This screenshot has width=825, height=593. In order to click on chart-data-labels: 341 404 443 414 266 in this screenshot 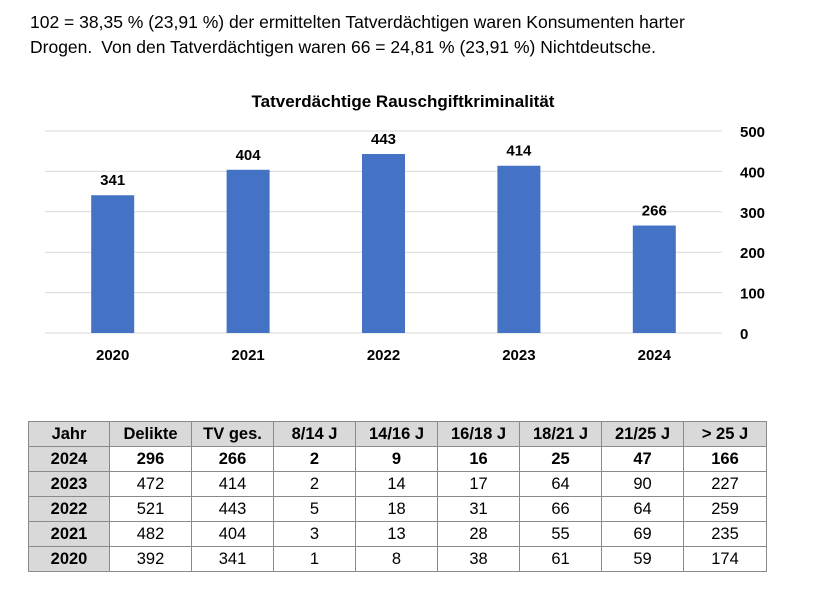, I will do `click(383, 175)`.